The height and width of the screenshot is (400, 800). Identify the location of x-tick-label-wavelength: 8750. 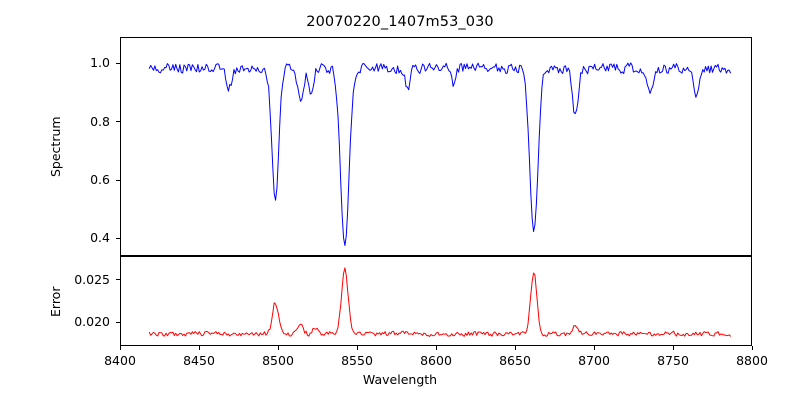
(673, 360).